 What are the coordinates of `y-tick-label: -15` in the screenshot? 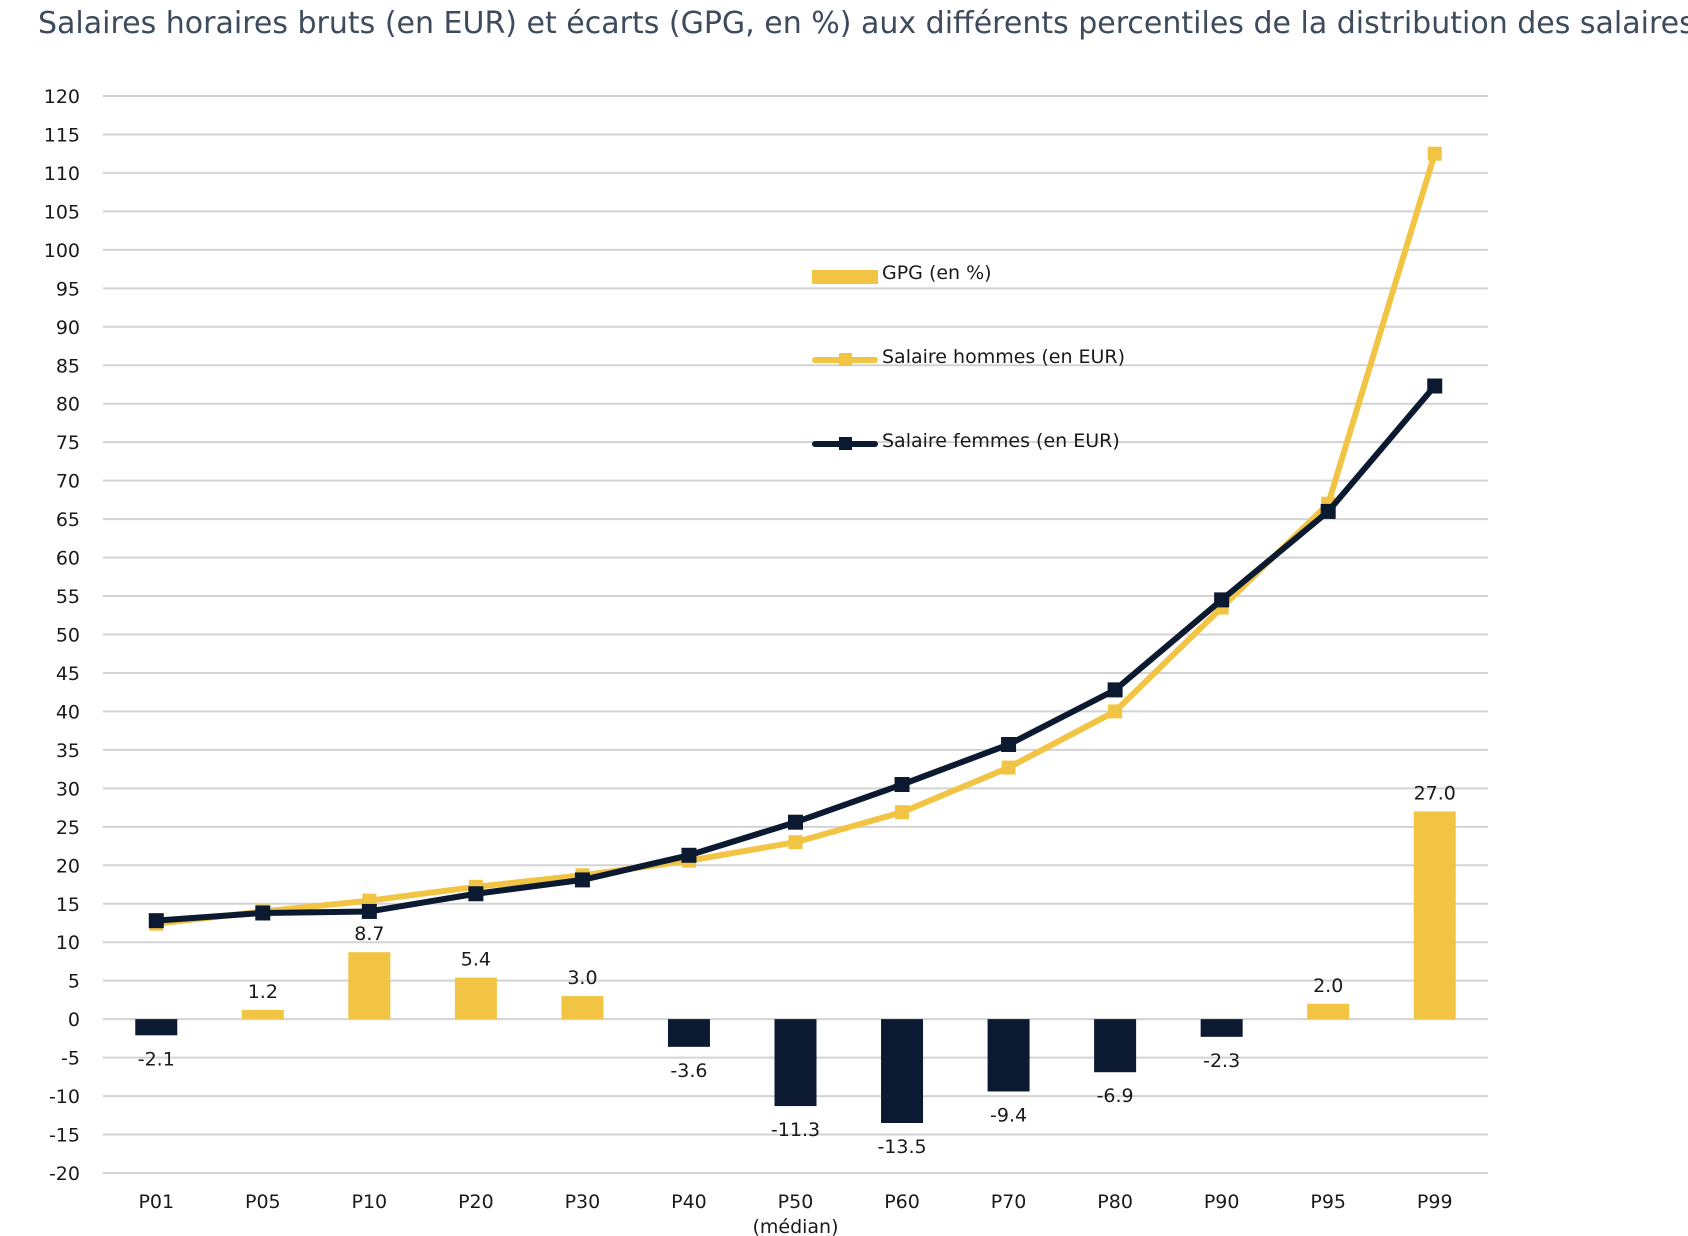 It's located at (64, 1136).